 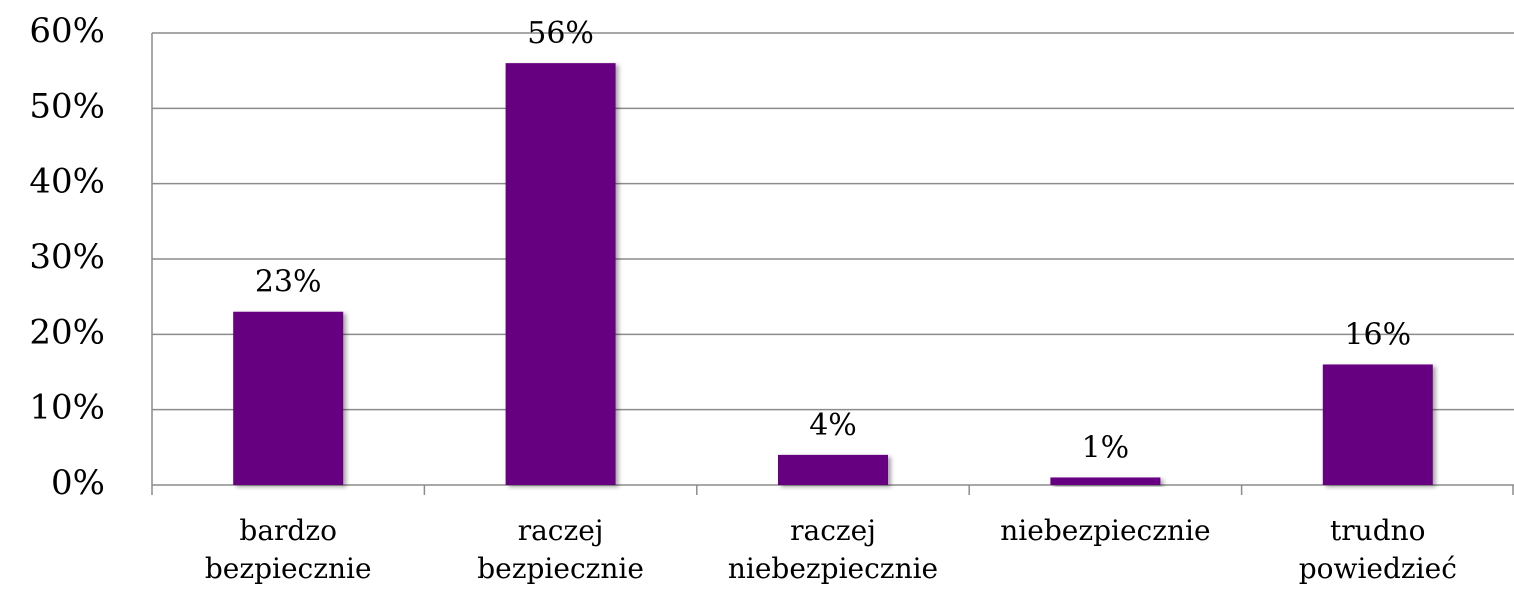 I want to click on x-tick-label: raczej bezpiecznie, so click(x=560, y=549).